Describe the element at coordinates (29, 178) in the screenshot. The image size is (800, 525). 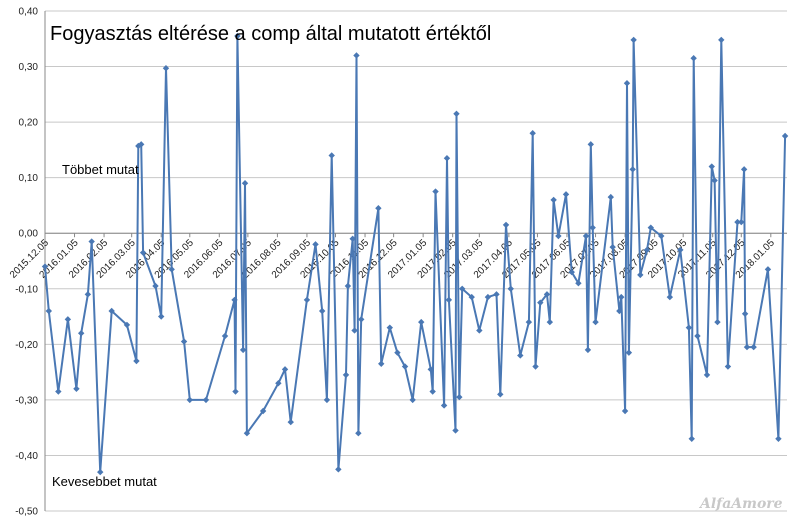
I see `y-tick-label: 0,10` at that location.